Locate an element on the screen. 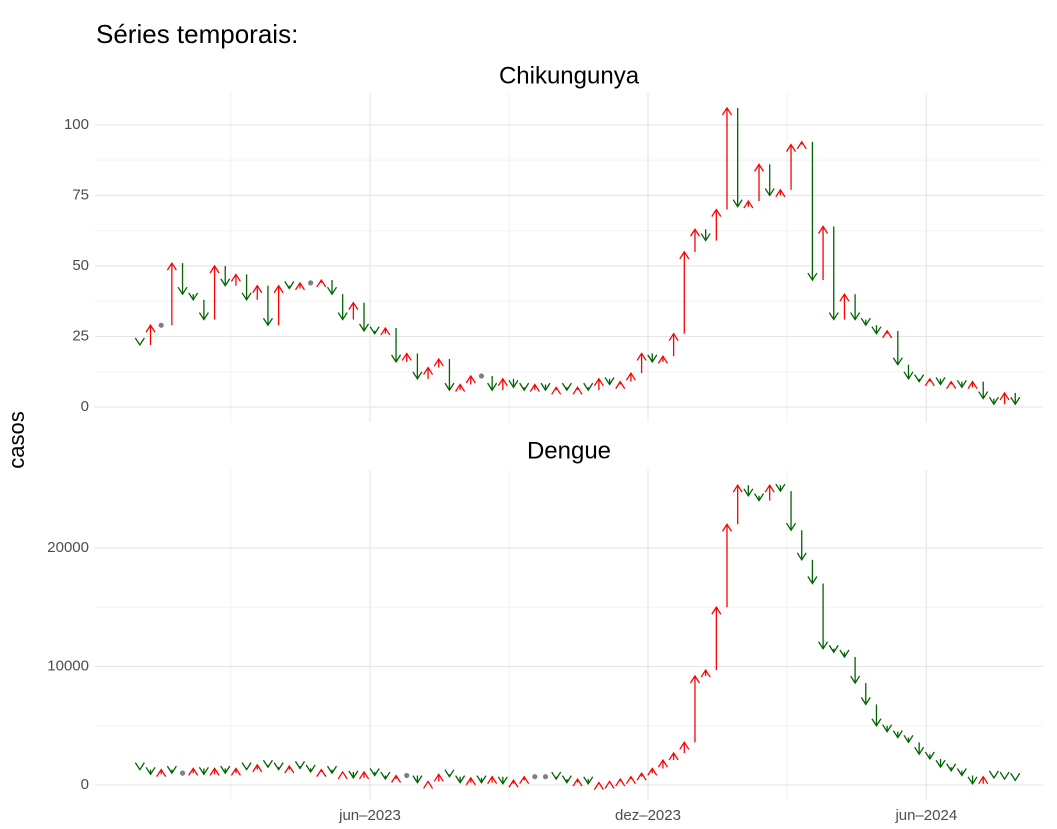  flat-point is located at coordinates (311, 283).